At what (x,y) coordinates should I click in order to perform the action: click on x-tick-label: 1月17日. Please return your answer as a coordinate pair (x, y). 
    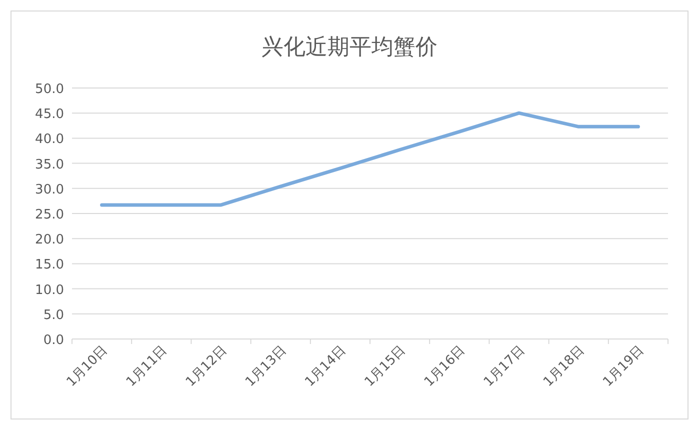
    Looking at the image, I should click on (504, 366).